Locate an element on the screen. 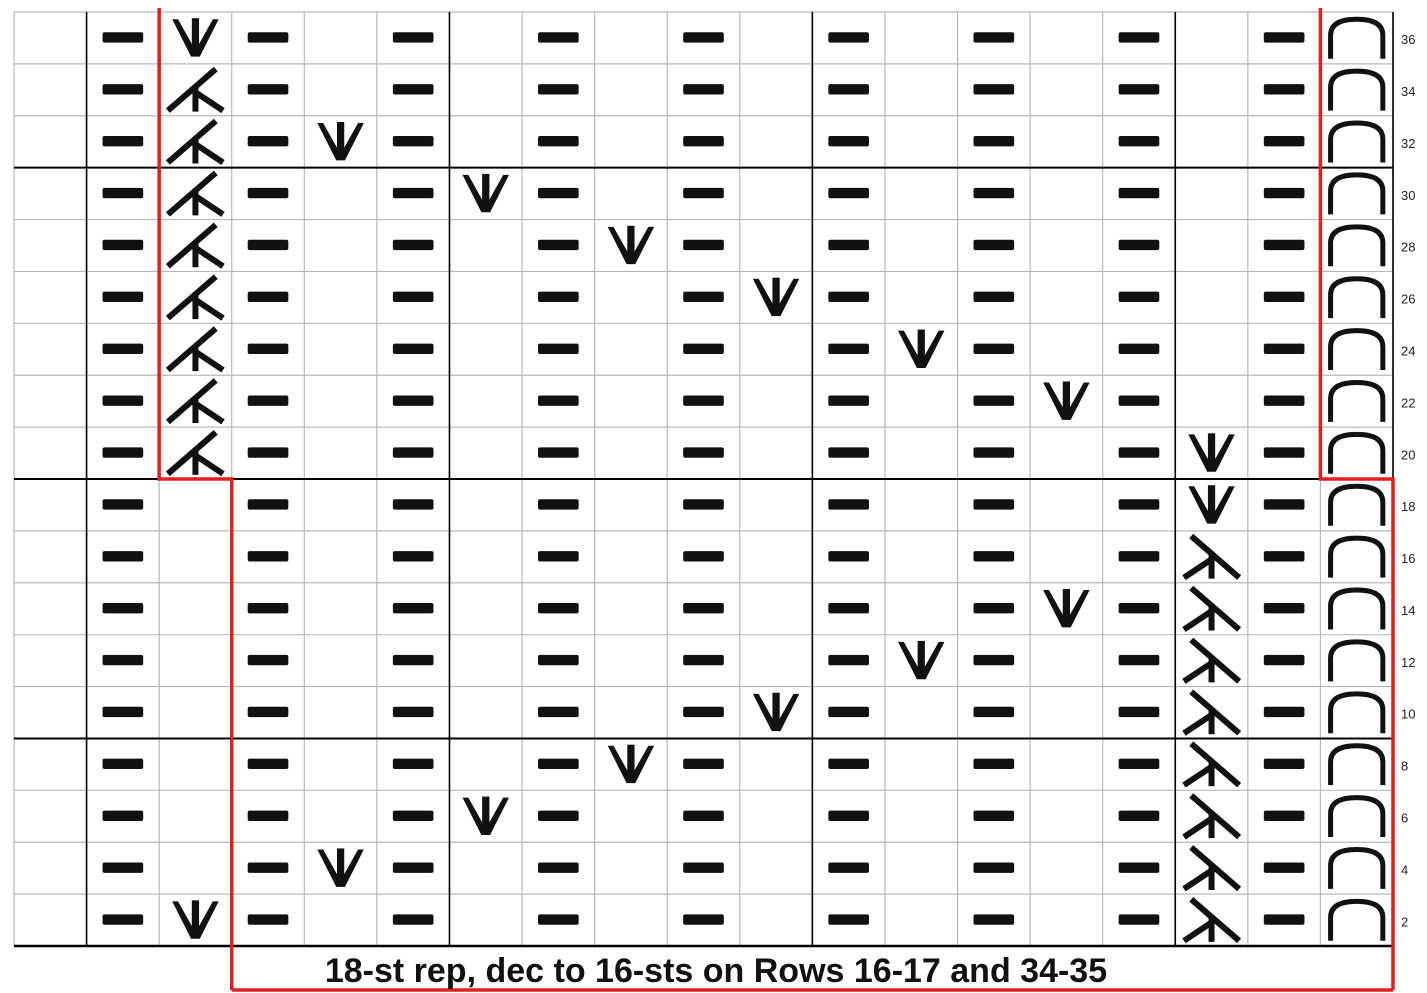  row-number-label: 20 is located at coordinates (1408, 454).